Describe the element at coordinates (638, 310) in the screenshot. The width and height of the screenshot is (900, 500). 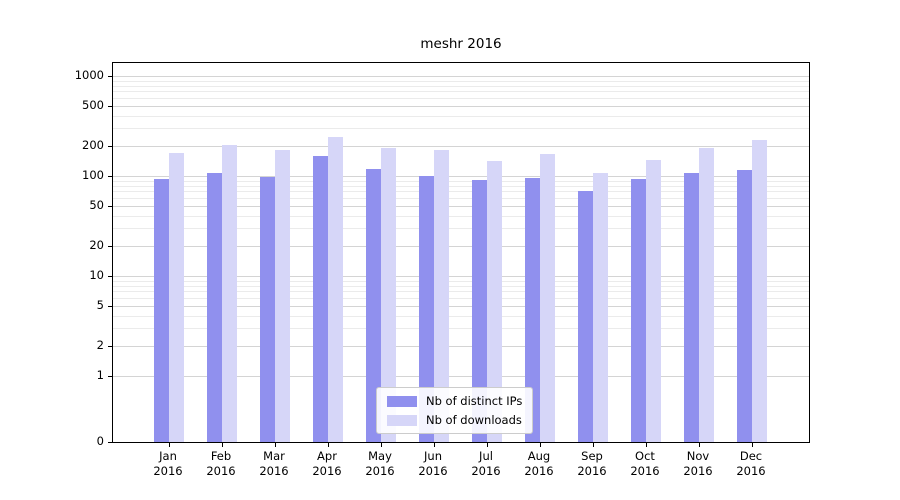
I see `bar-distinct-ips-oct` at that location.